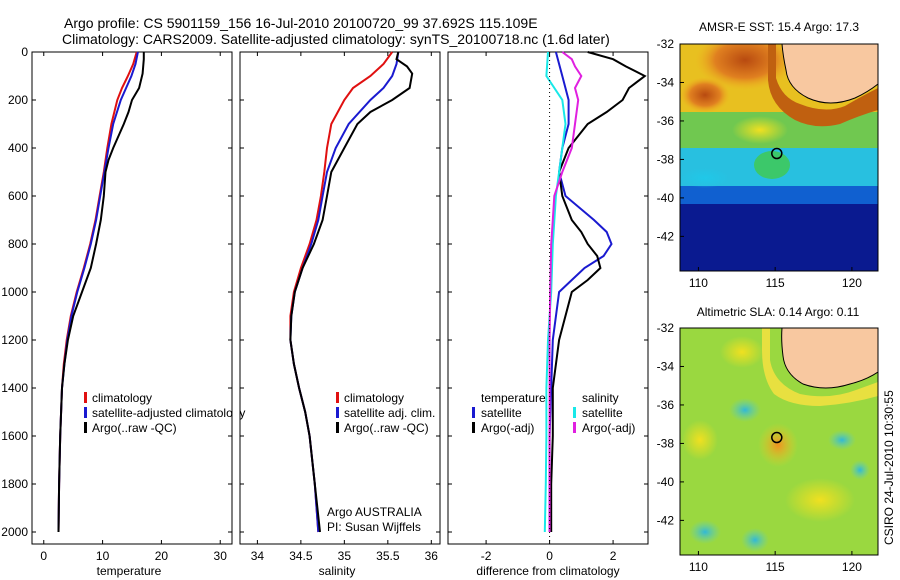 The width and height of the screenshot is (900, 580). What do you see at coordinates (14, 340) in the screenshot?
I see `depth-tick-label: 1200` at bounding box center [14, 340].